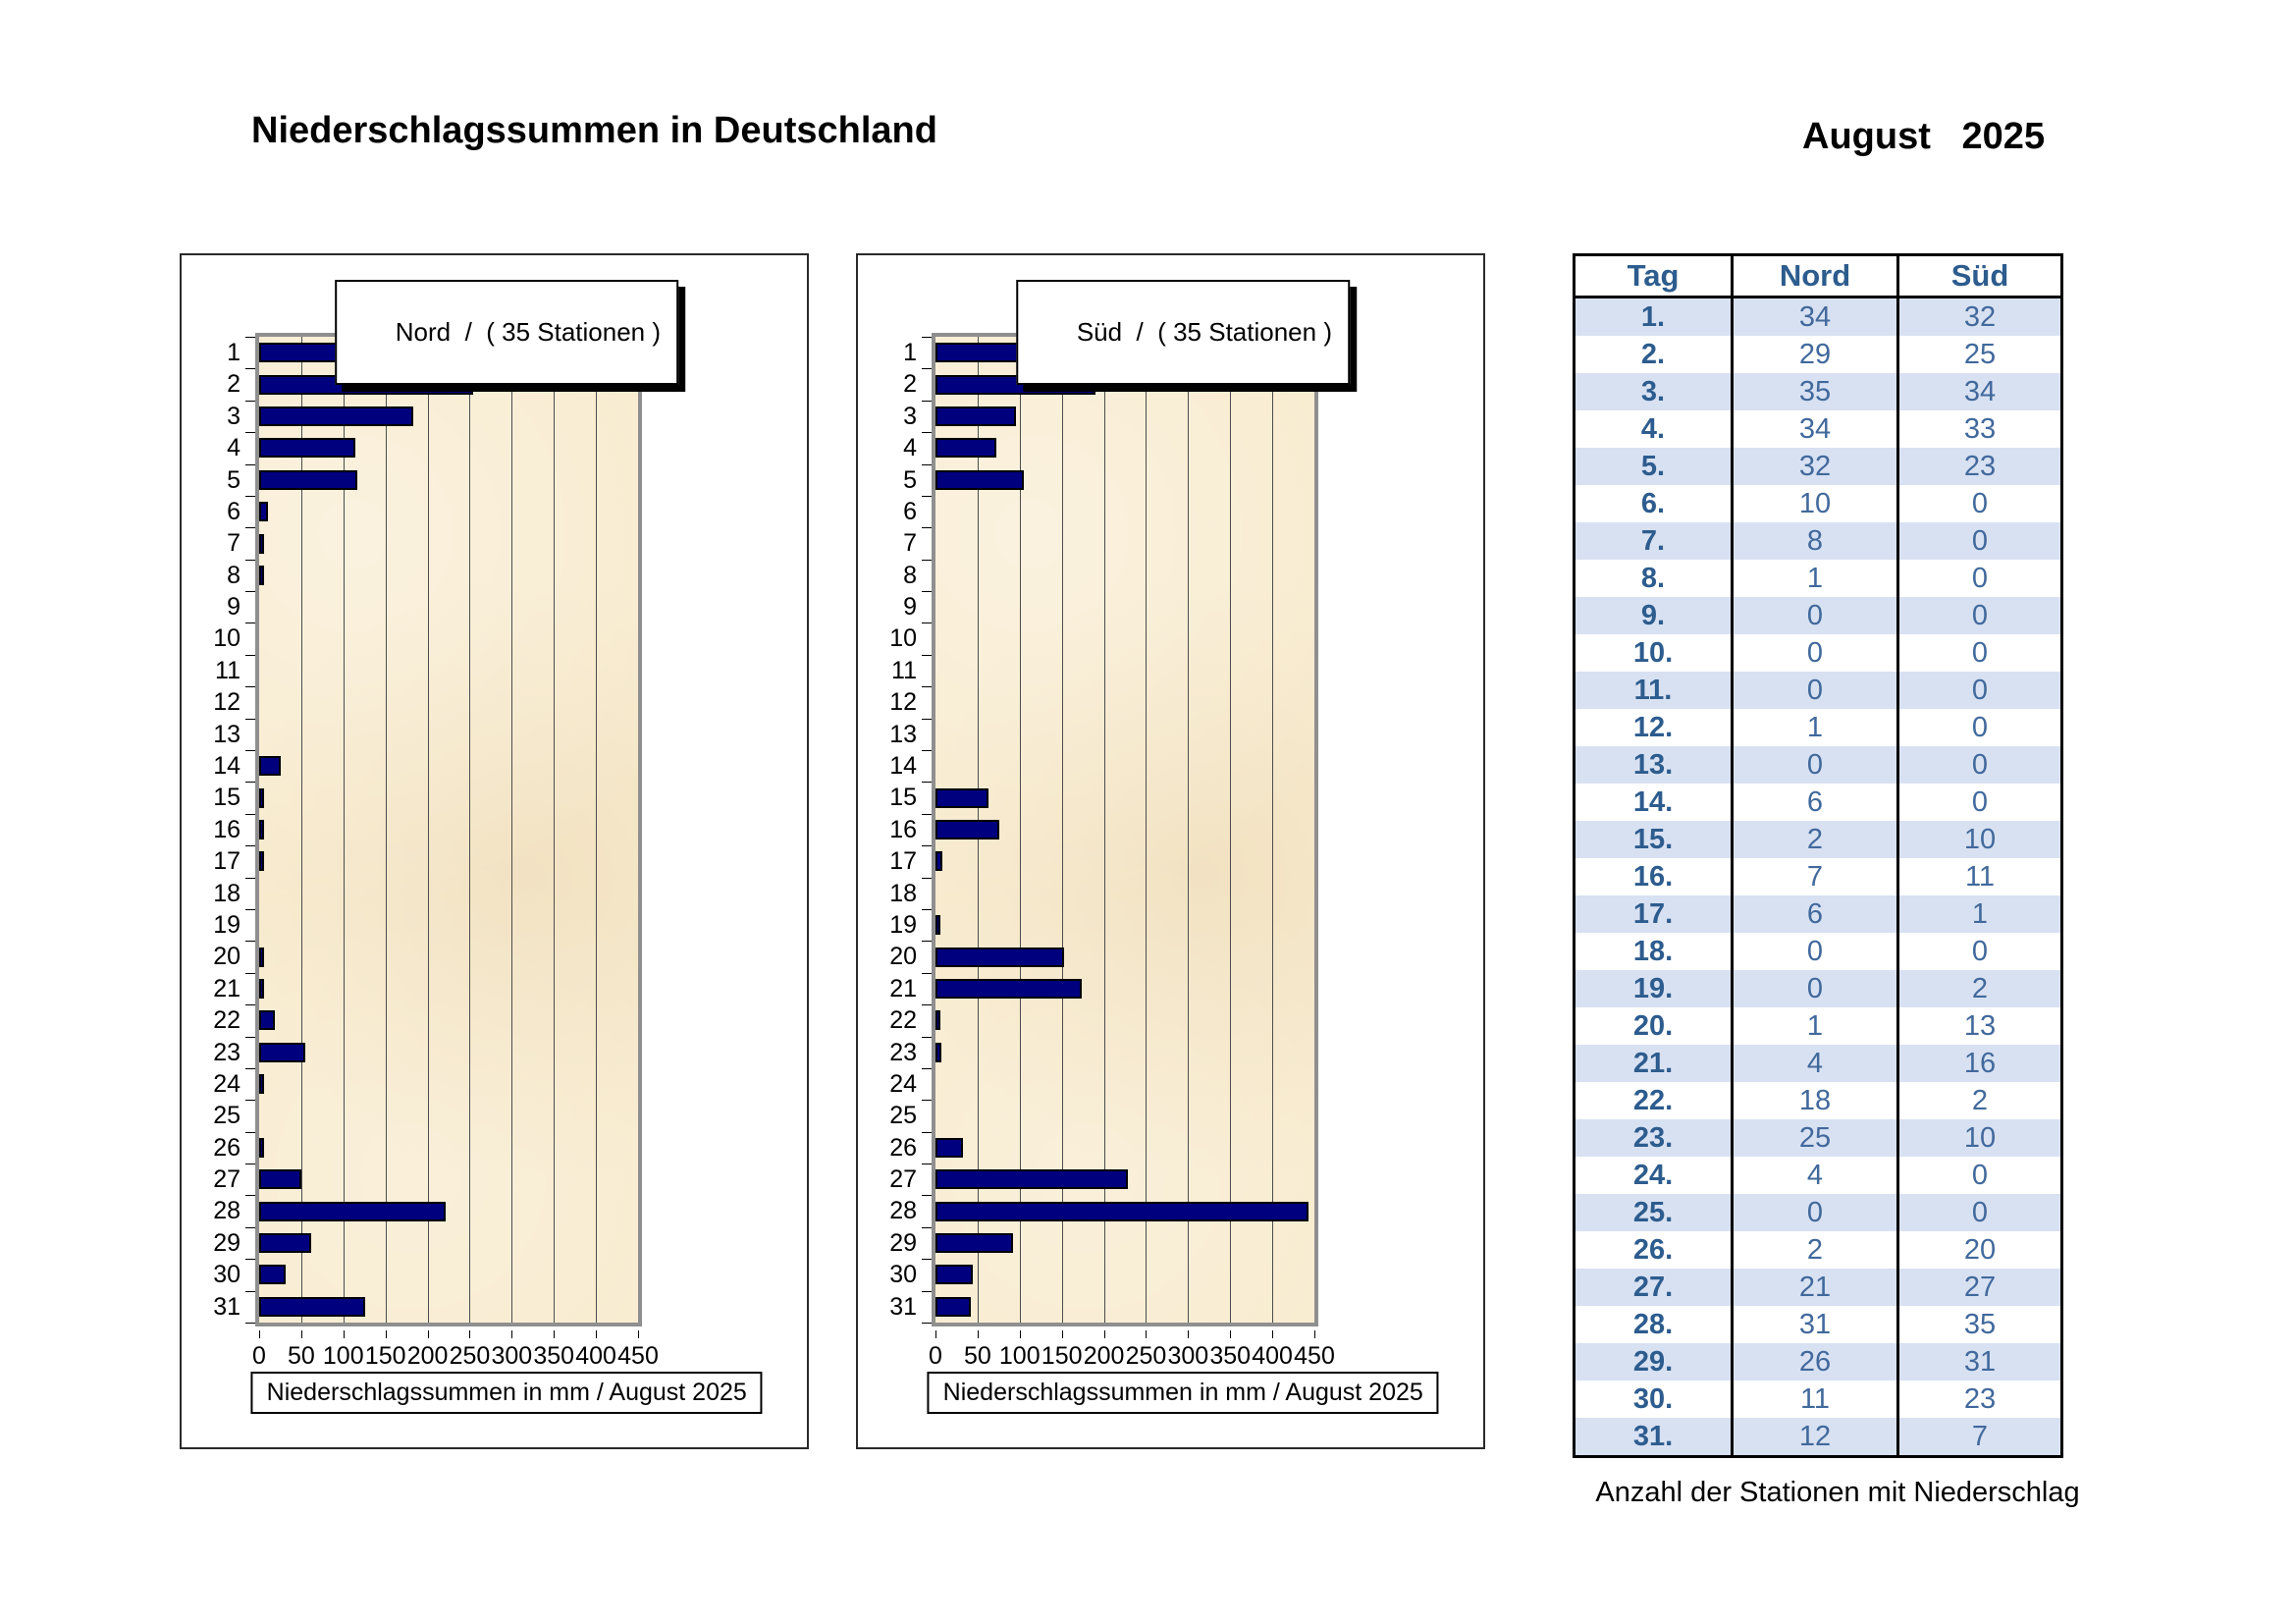 This screenshot has width=2296, height=1624. Describe the element at coordinates (596, 1356) in the screenshot. I see `x-axis-label: 400` at that location.